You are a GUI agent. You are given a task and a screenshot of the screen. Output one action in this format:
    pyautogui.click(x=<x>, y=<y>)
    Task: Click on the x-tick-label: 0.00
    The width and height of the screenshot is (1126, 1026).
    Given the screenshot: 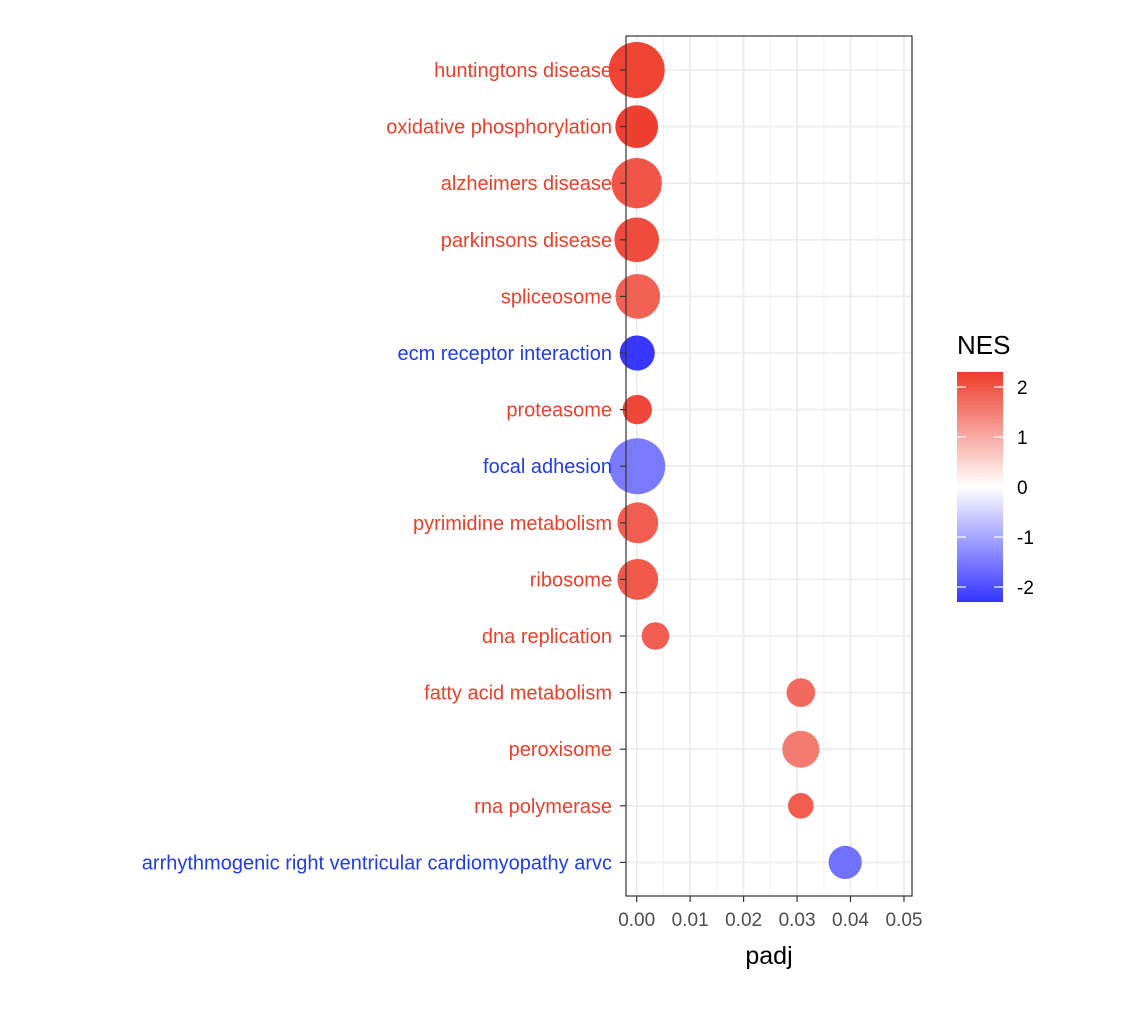 What is the action you would take?
    pyautogui.click(x=636, y=920)
    